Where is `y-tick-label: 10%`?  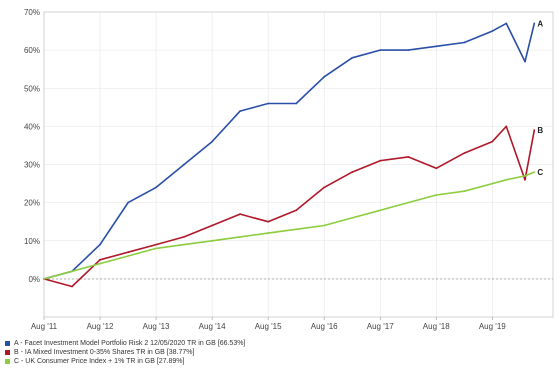
y-tick-label: 10% is located at coordinates (32, 241).